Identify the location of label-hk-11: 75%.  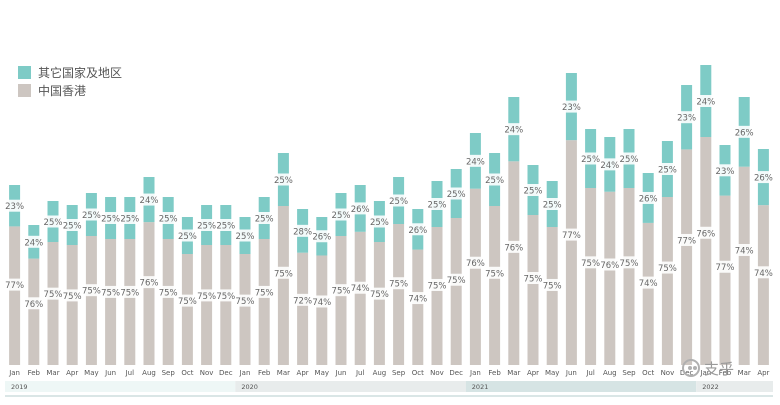
(225, 297).